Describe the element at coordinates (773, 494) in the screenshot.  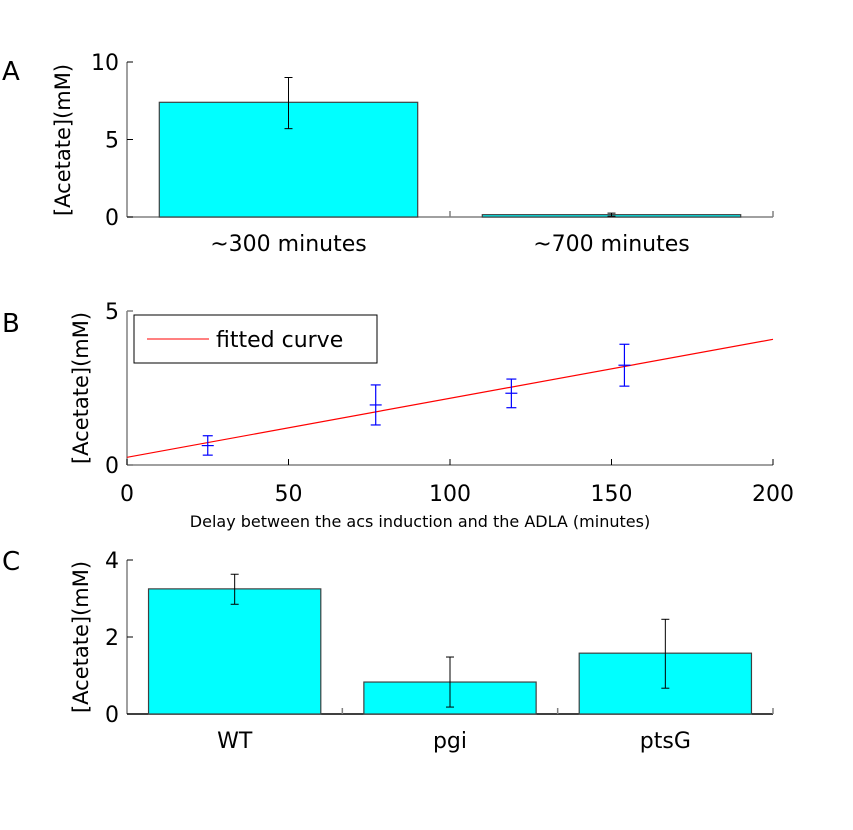
I see `x-tick-label: 200` at that location.